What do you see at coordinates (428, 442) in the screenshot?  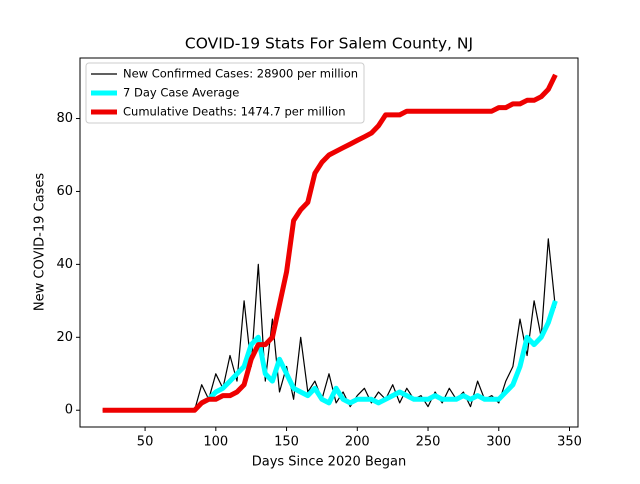 I see `x-tick-label: 250` at bounding box center [428, 442].